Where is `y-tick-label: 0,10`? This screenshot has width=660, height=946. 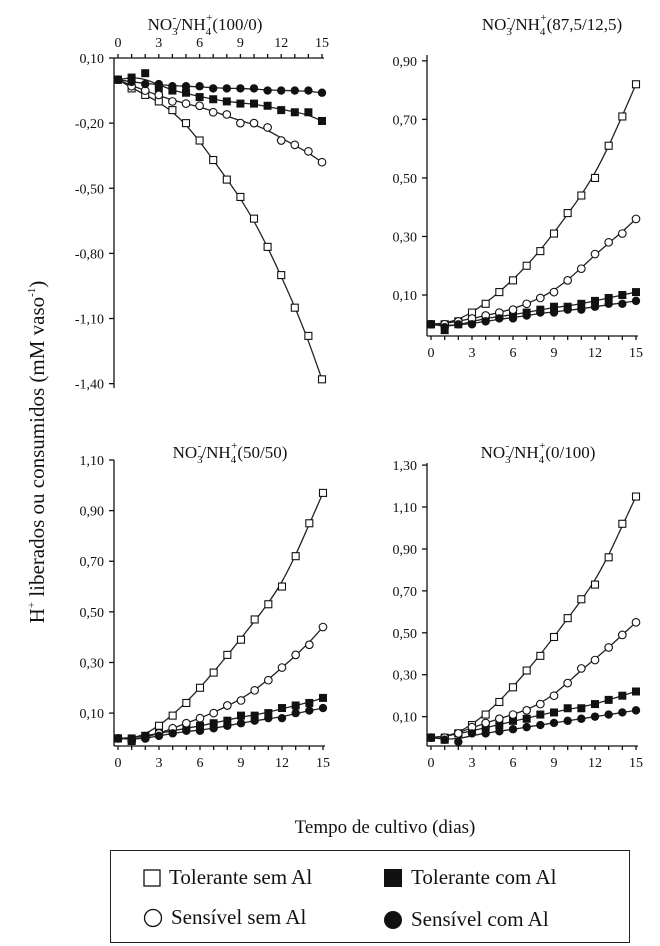
y-tick-label: 0,10 is located at coordinates (405, 296).